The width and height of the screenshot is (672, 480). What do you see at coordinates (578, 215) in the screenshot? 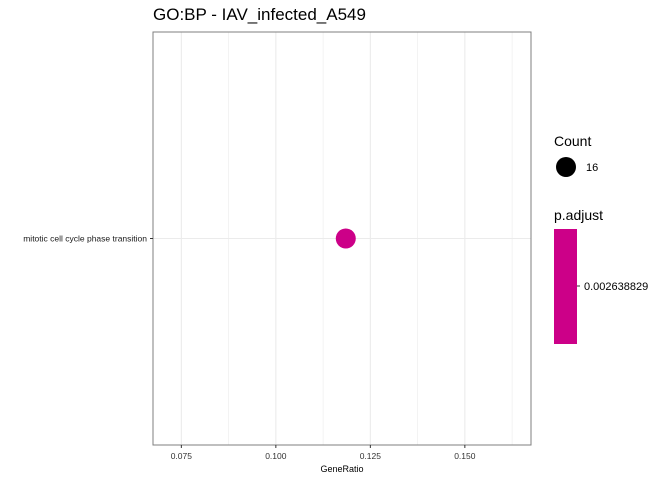
I see `legend-padjust-title: p.adjust` at bounding box center [578, 215].